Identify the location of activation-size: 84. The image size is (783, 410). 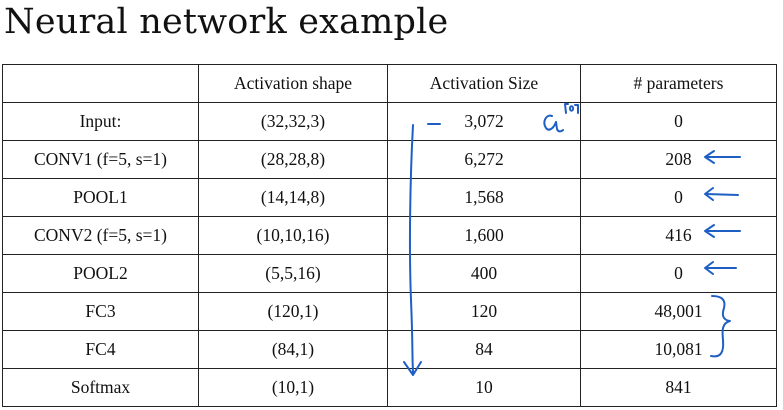
(484, 349).